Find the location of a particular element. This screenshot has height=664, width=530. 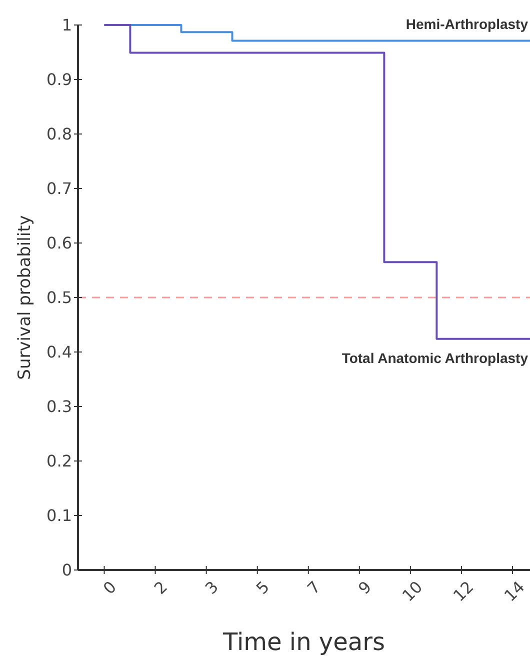

x-tick-label: 2 is located at coordinates (161, 587).